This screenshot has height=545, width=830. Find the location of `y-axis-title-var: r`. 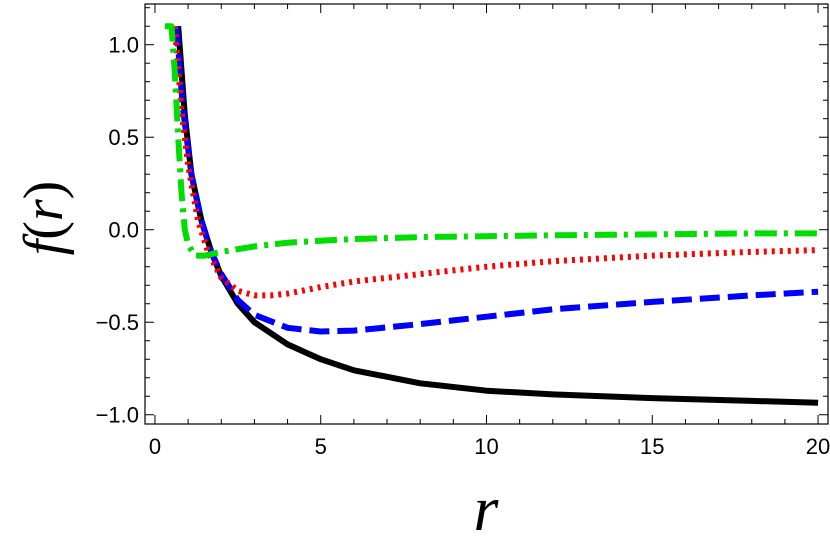

y-axis-title-var: r is located at coordinates (44, 210).